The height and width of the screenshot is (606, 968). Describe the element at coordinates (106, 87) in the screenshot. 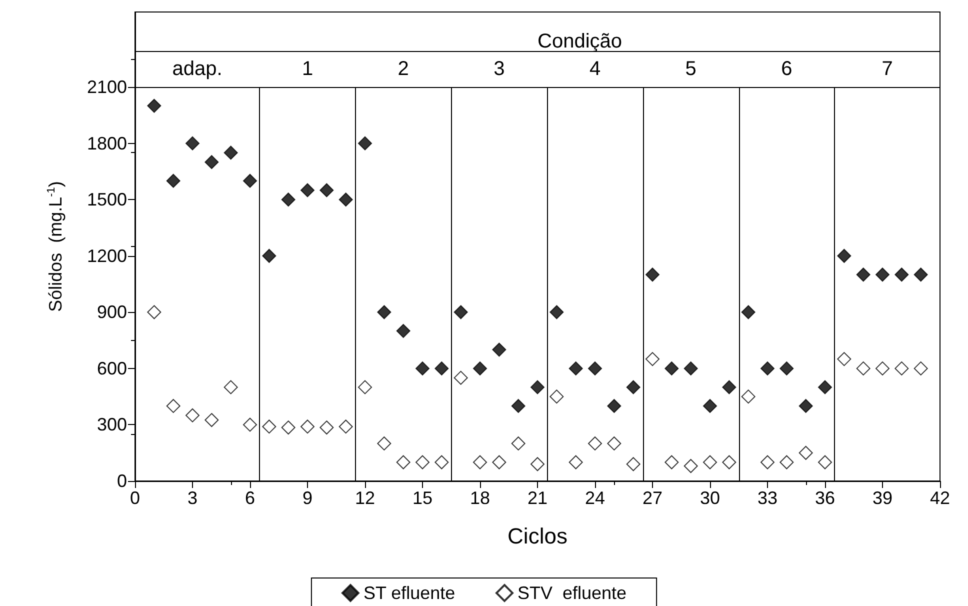

I see `y-tick-label: 2100` at that location.